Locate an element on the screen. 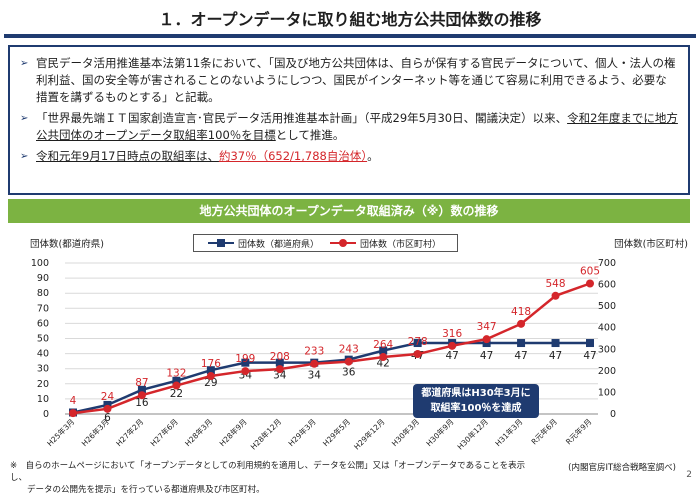  footnote-line-2: データの公開先を提示」を行っている都道府県及び市区町村。 is located at coordinates (137, 490).